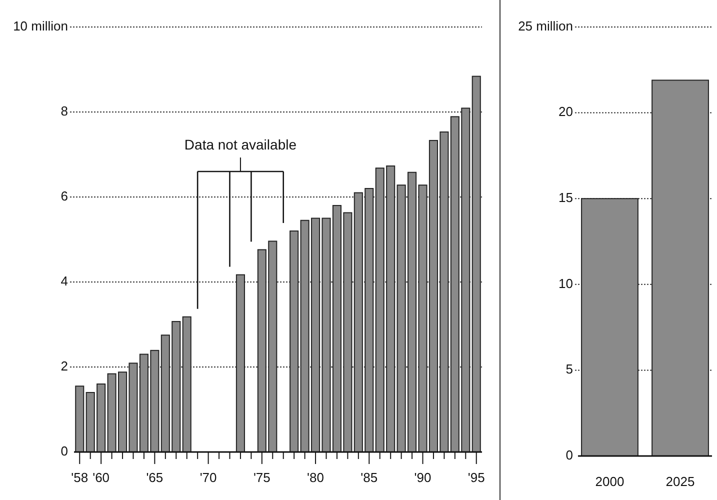 This screenshot has width=717, height=500. Describe the element at coordinates (680, 481) in the screenshot. I see `x-tick-label: 2025` at that location.